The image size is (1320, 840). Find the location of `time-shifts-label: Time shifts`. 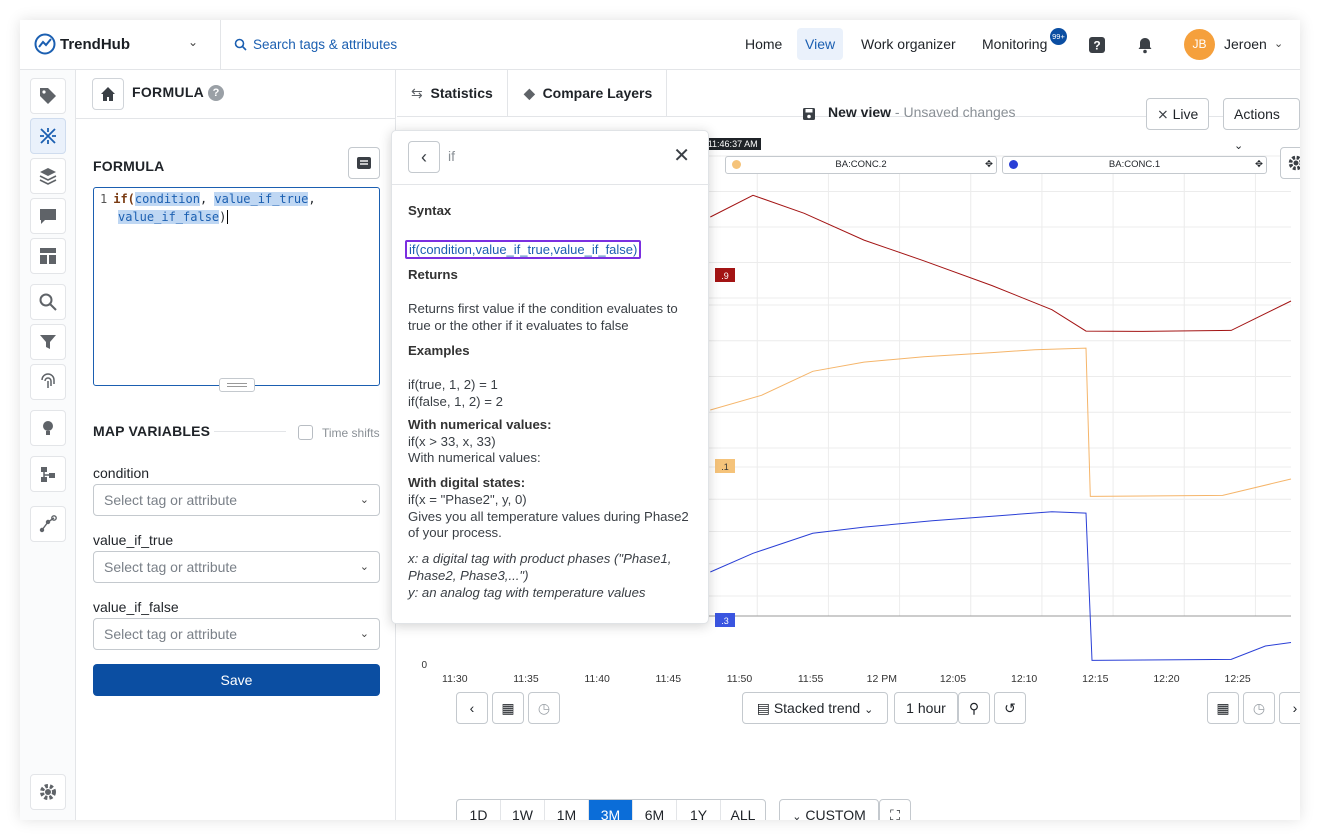

time-shifts-label: Time shifts is located at coordinates (351, 433).